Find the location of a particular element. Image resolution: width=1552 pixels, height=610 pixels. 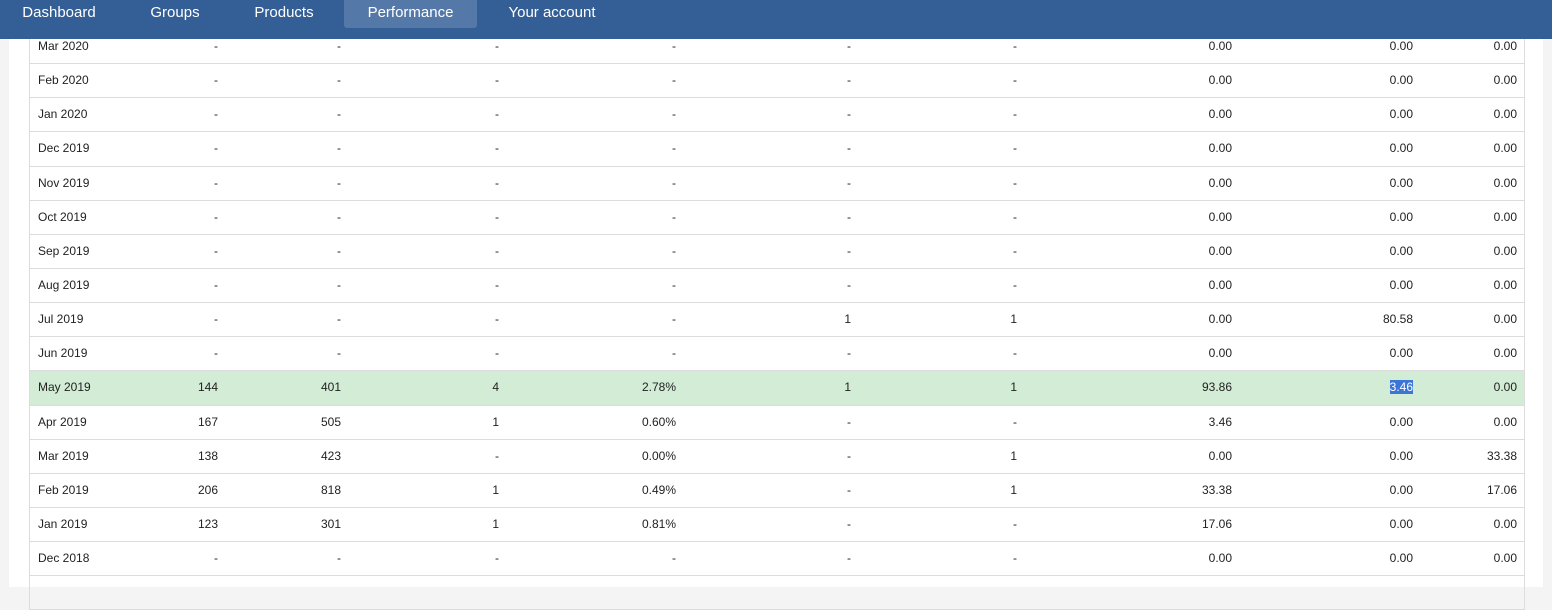

cell-value: 505 is located at coordinates (330, 421).